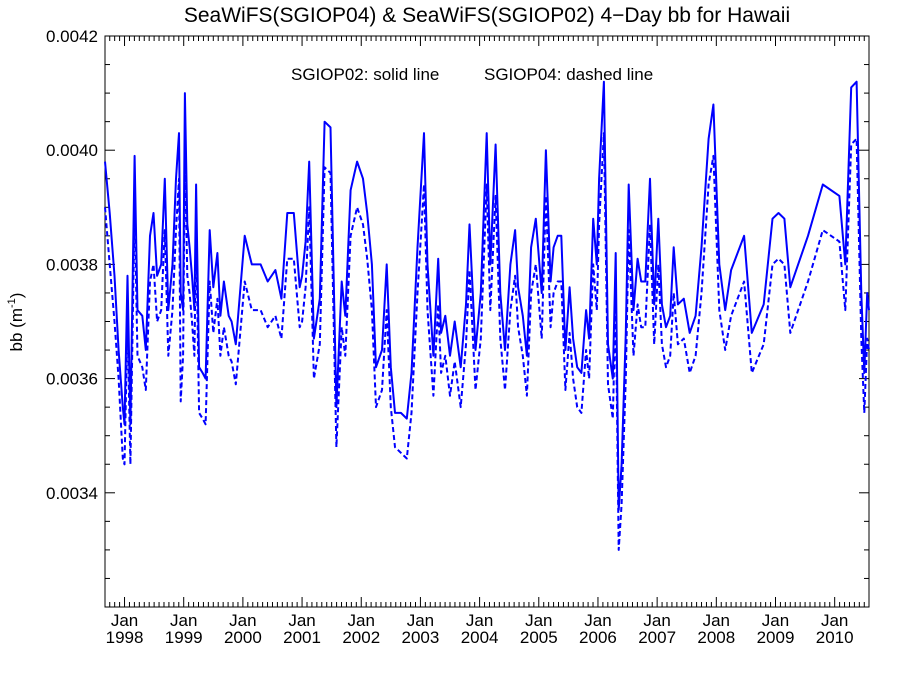 This screenshot has width=900, height=675. Describe the element at coordinates (16, 296) in the screenshot. I see `y-axis-label-close: )` at that location.